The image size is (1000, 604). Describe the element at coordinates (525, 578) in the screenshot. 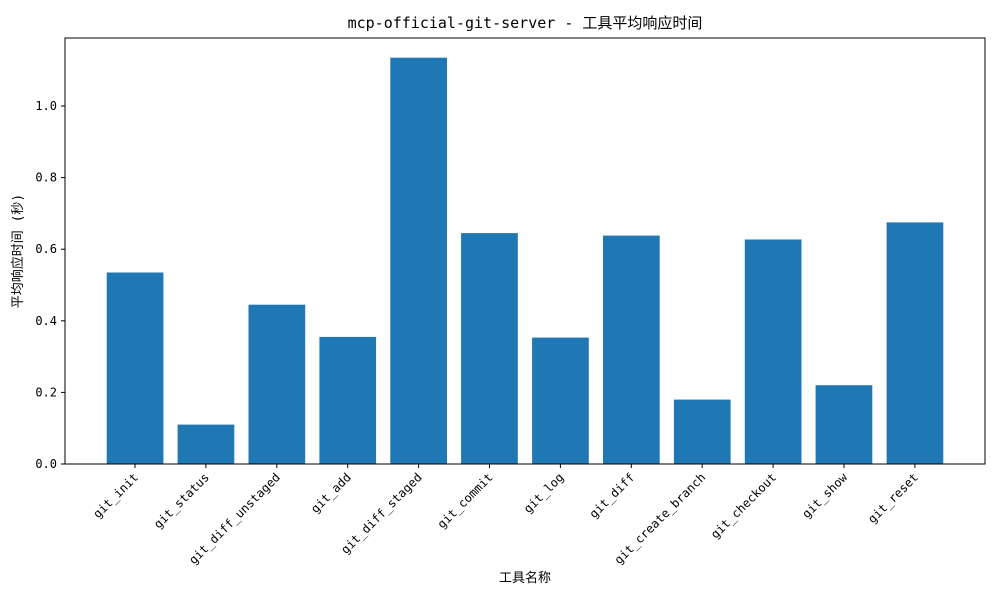

I see `x-axis-label: 工具名称` at that location.